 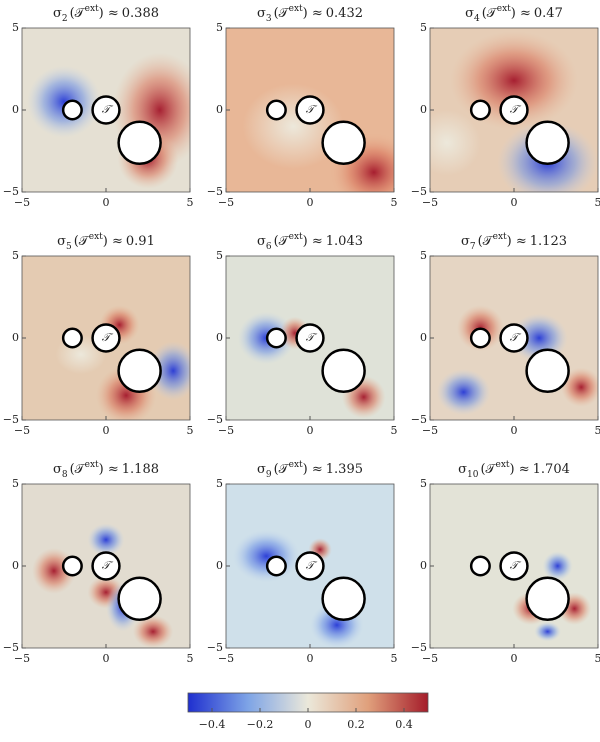 I want to click on title-index: 8, so click(x=65, y=475).